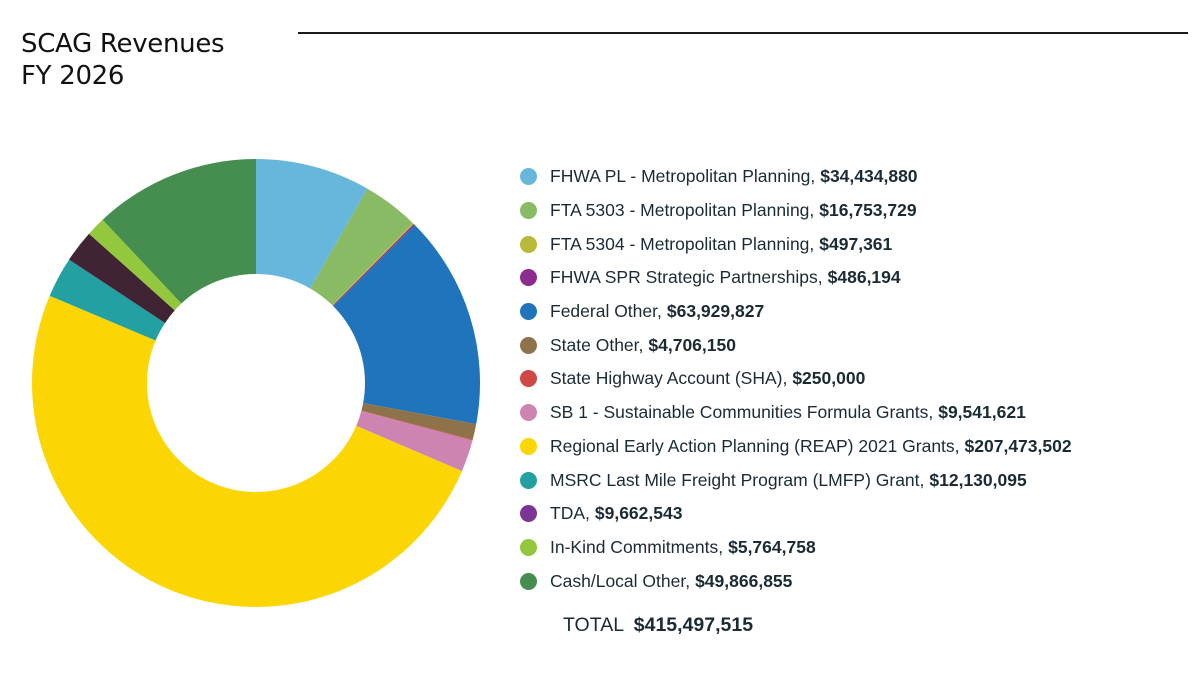  What do you see at coordinates (692, 344) in the screenshot?
I see `legend-value: $4,706,150` at bounding box center [692, 344].